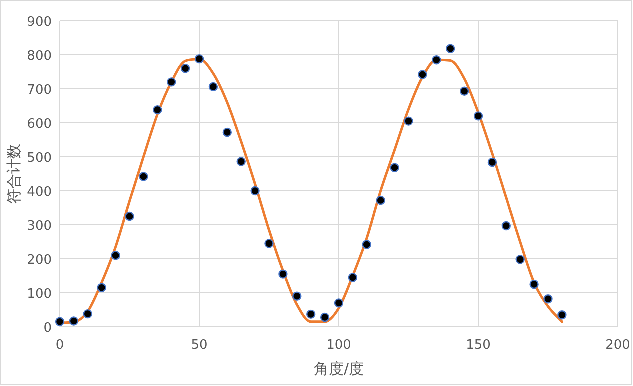 The width and height of the screenshot is (633, 386). What do you see at coordinates (618, 345) in the screenshot?
I see `x-tick-label: 200` at bounding box center [618, 345].